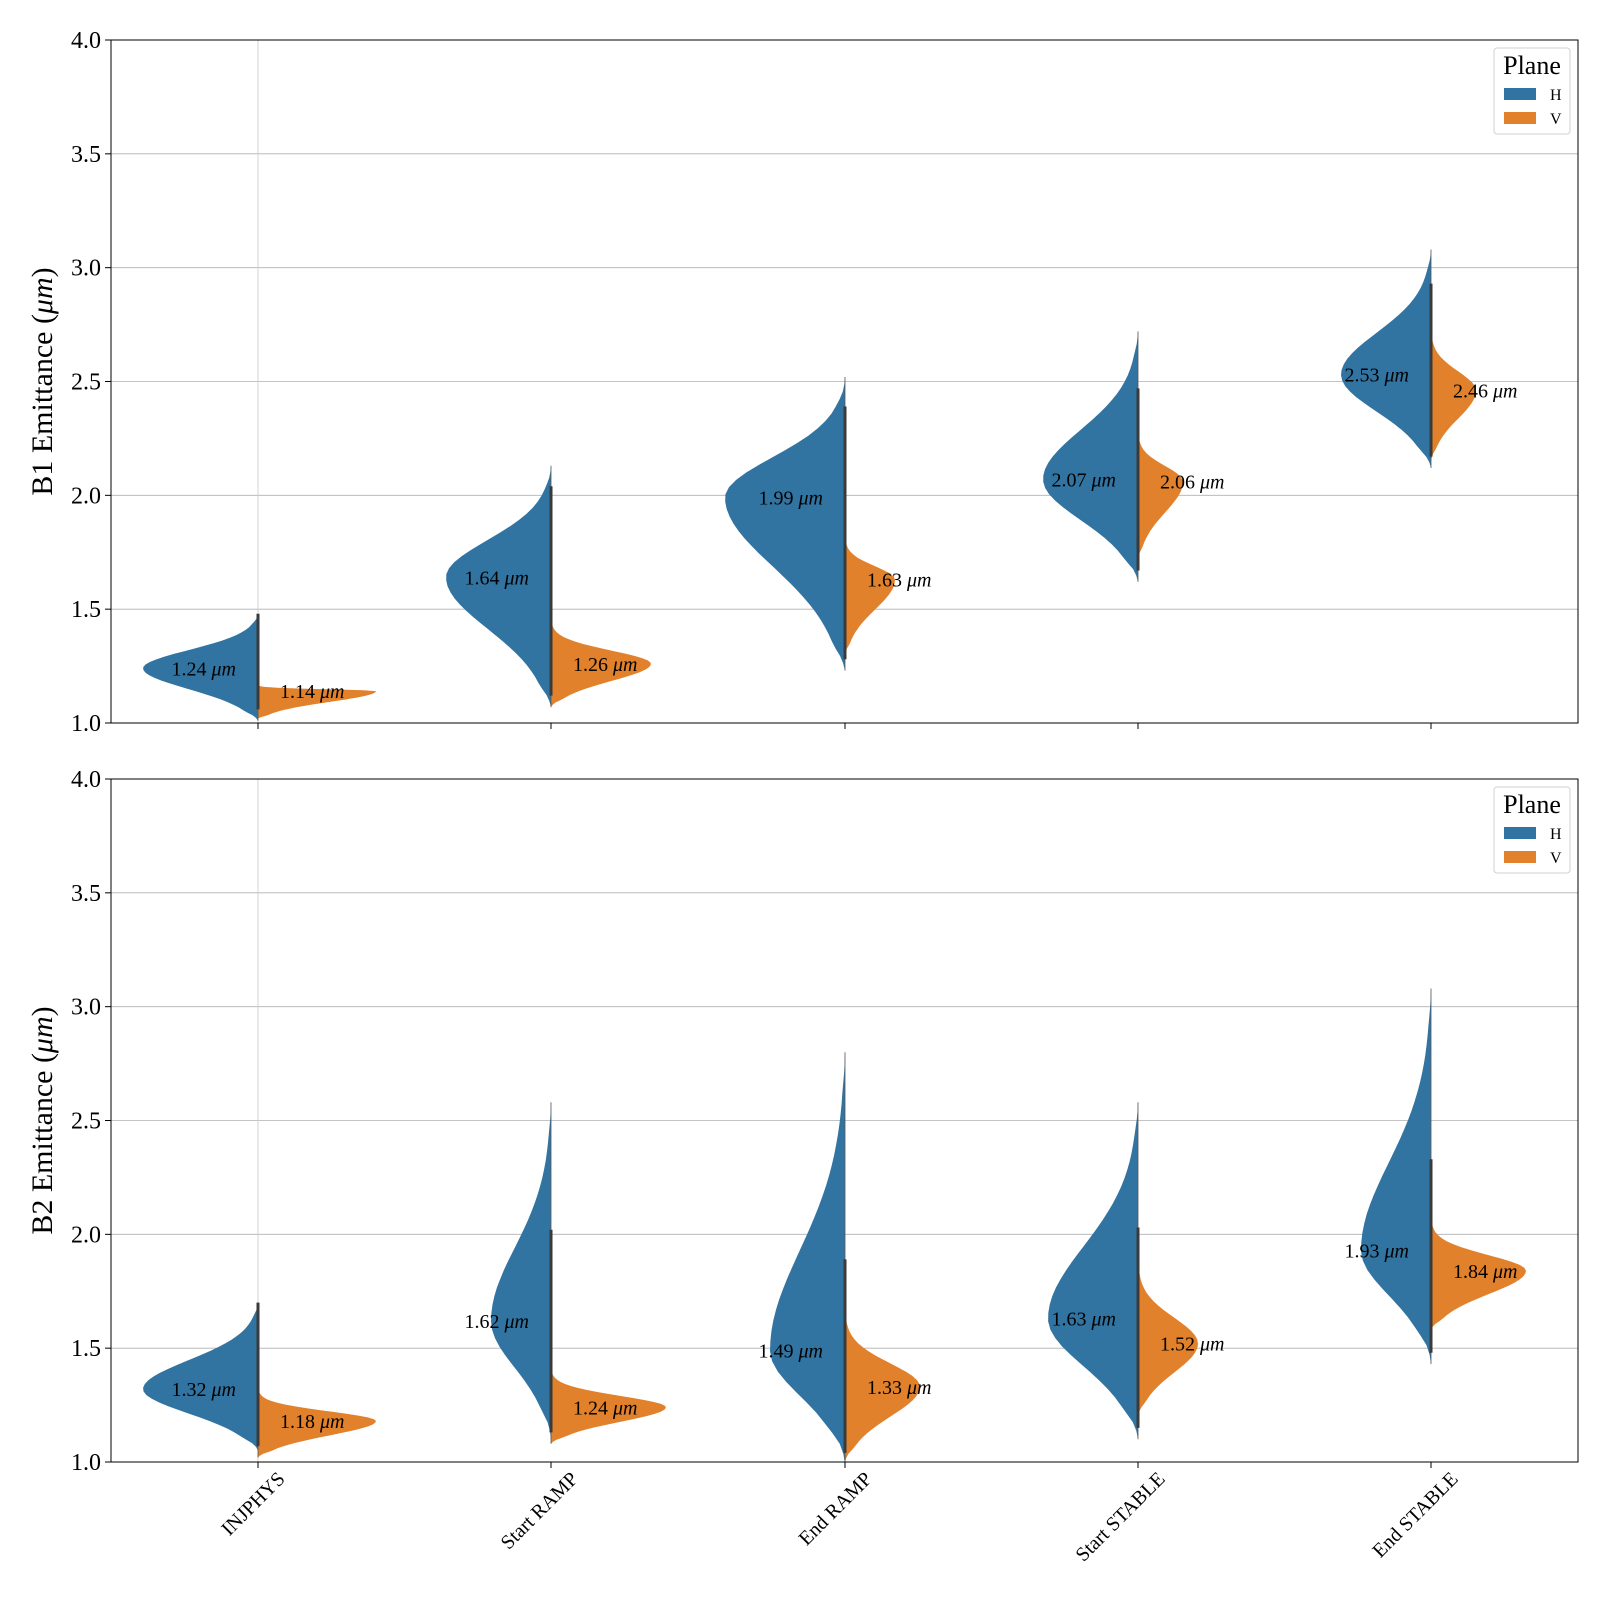 The height and width of the screenshot is (1600, 1600). Describe the element at coordinates (253, 1504) in the screenshot. I see `x-tick-label: INJPHYS` at that location.